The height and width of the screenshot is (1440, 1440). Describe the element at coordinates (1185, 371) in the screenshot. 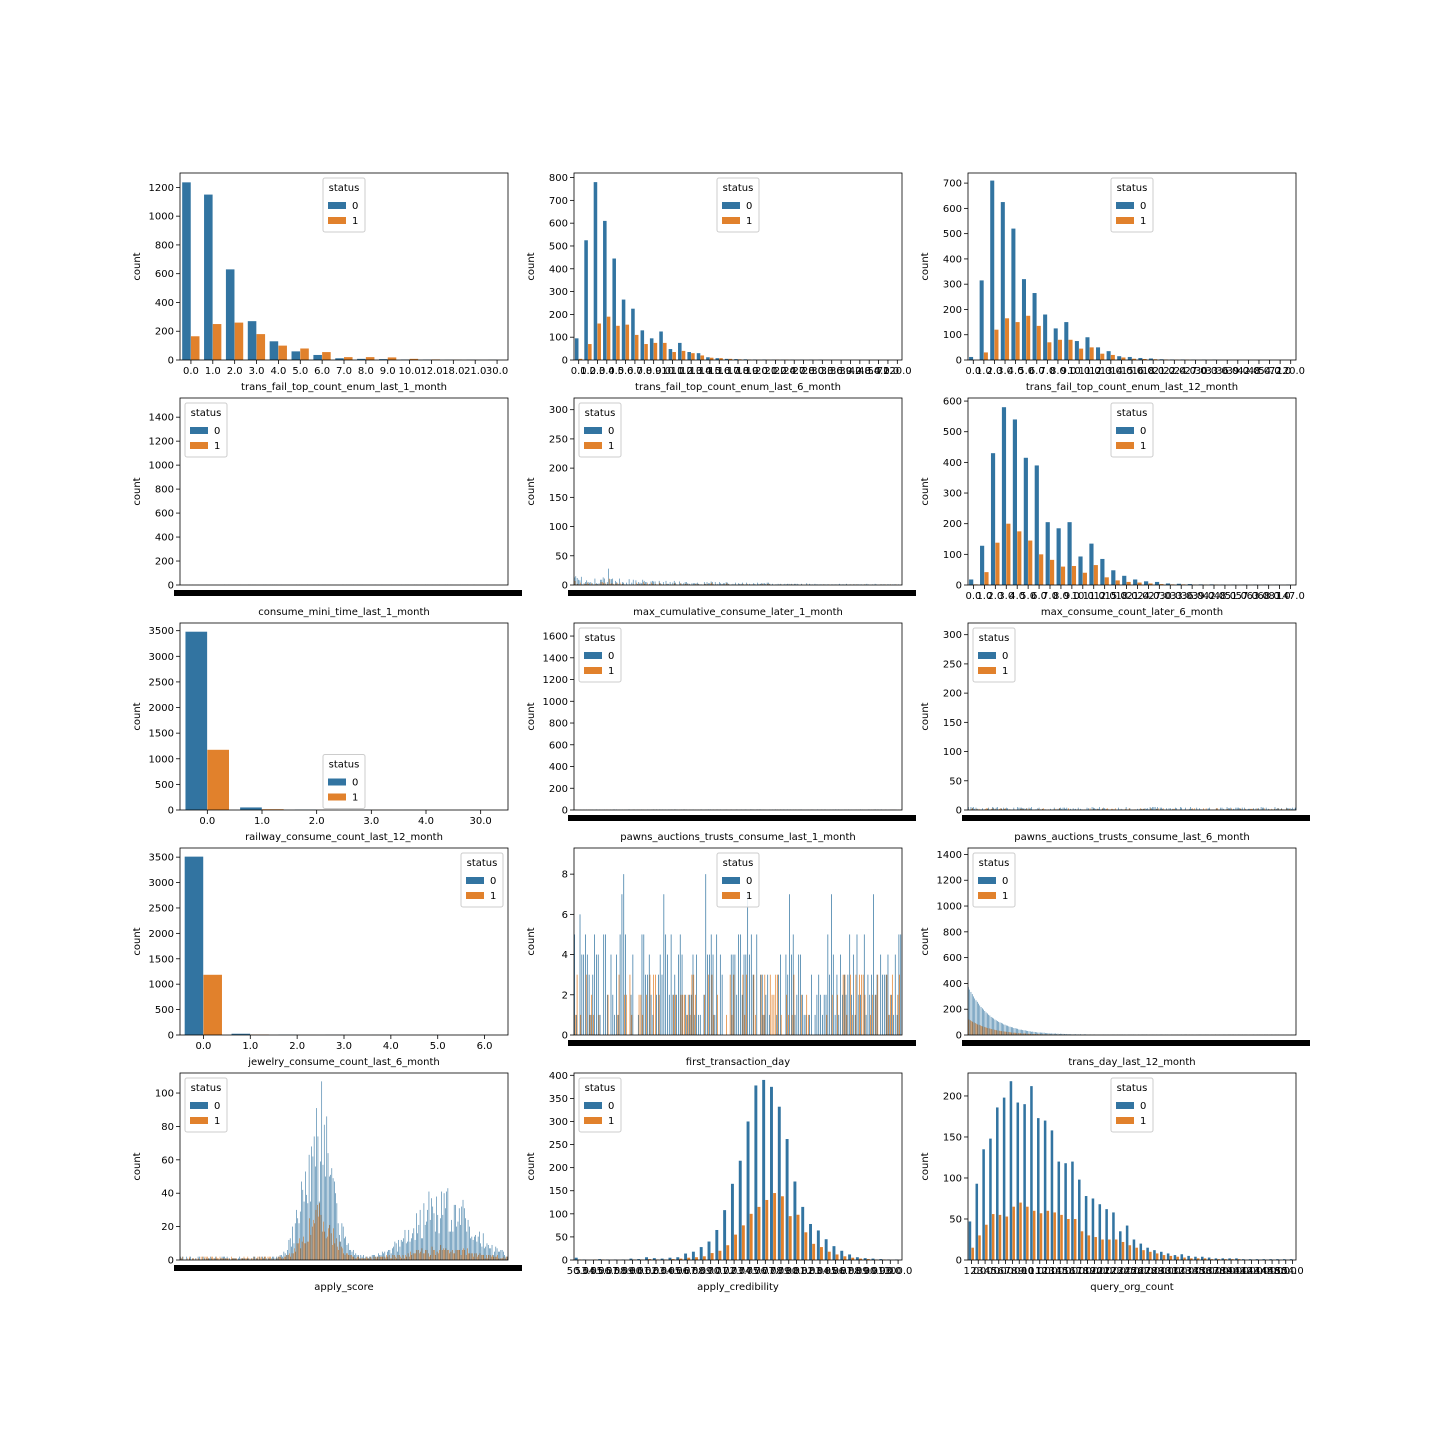

I see `x-tick-label: 24.0` at that location.